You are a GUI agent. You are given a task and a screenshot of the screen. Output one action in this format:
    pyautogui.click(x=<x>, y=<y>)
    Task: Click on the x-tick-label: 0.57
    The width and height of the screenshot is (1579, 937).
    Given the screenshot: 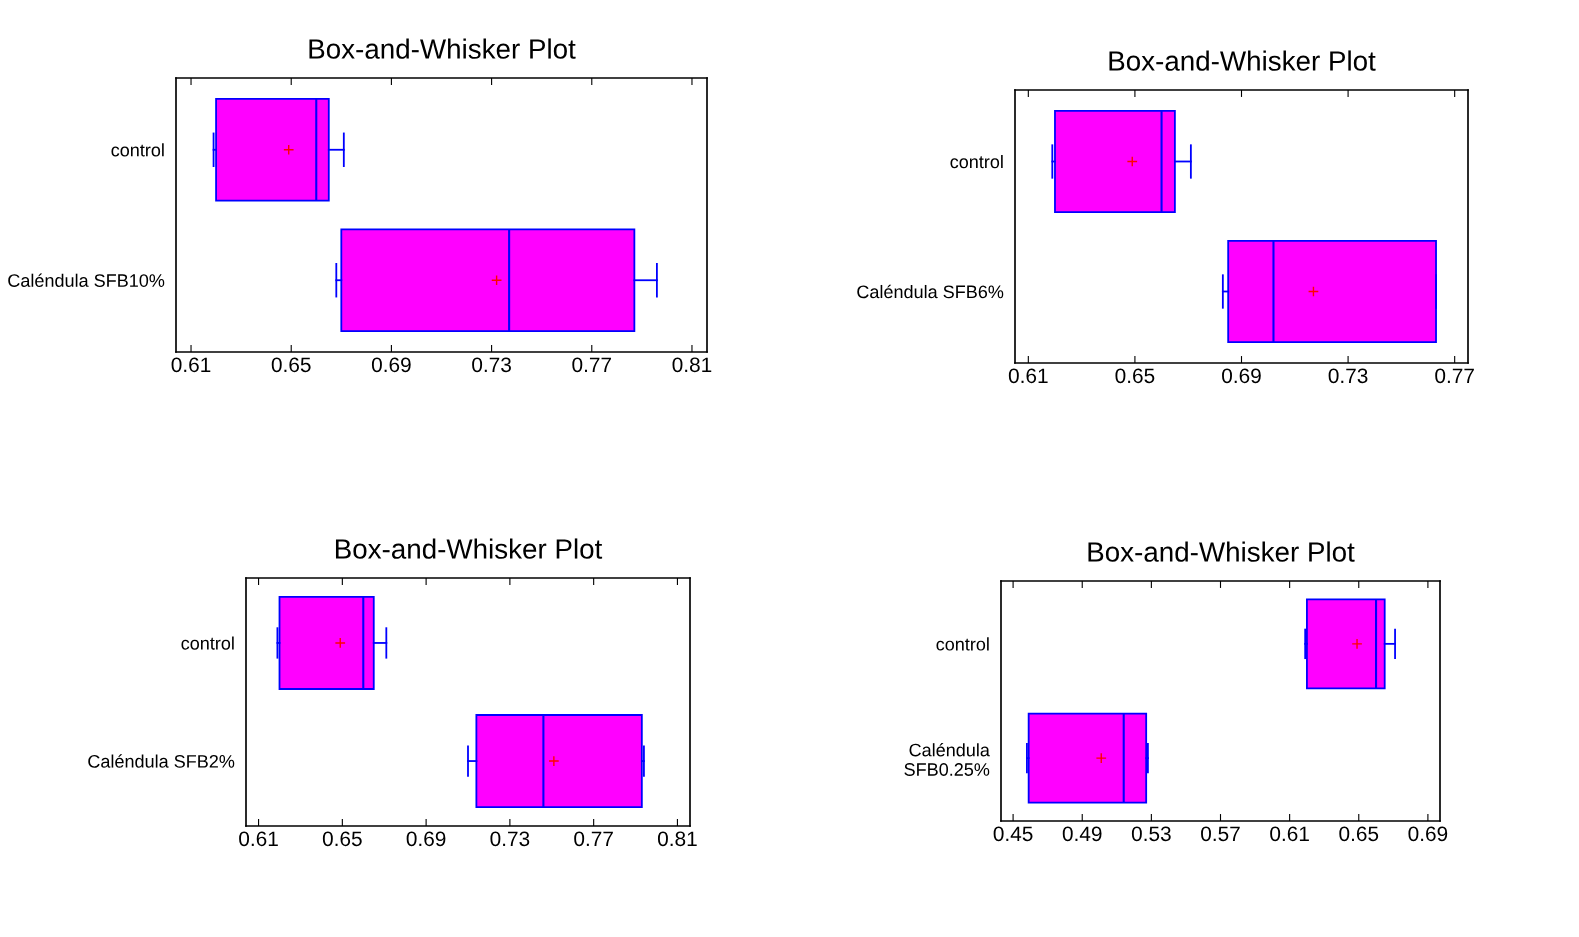 What is the action you would take?
    pyautogui.click(x=1220, y=834)
    